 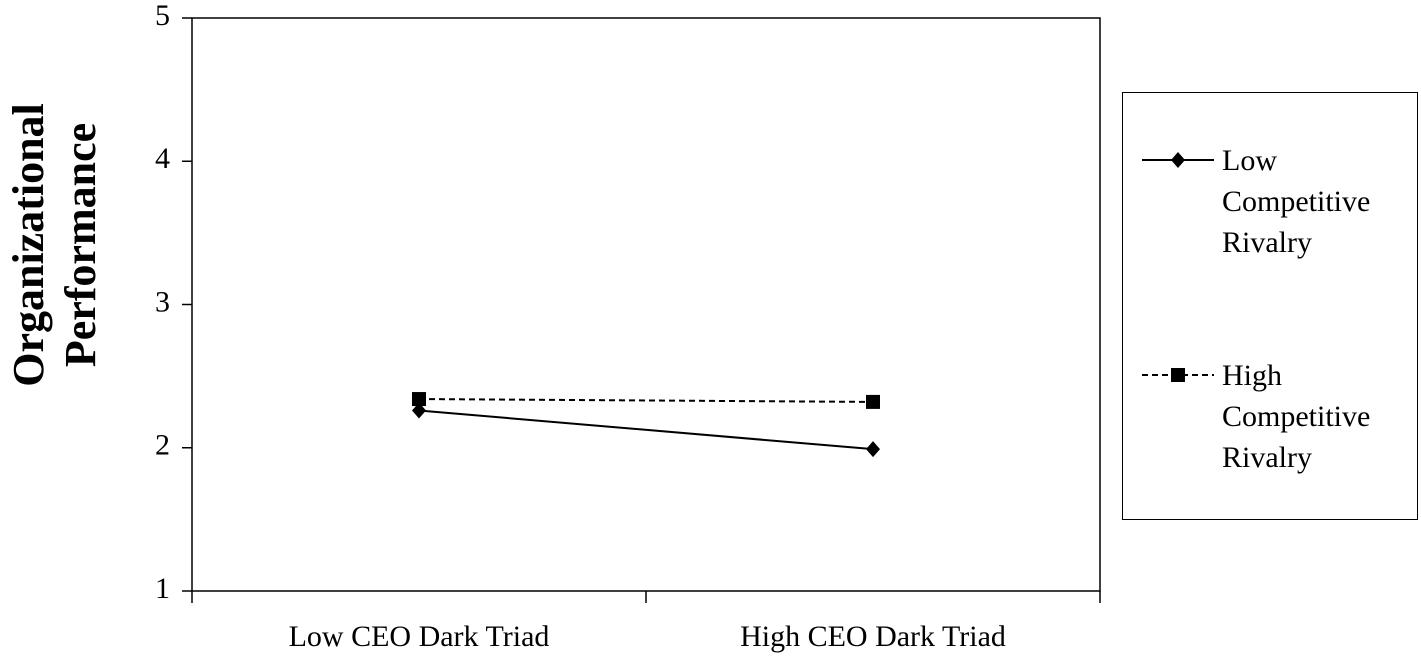 I want to click on legend, so click(x=1270, y=306).